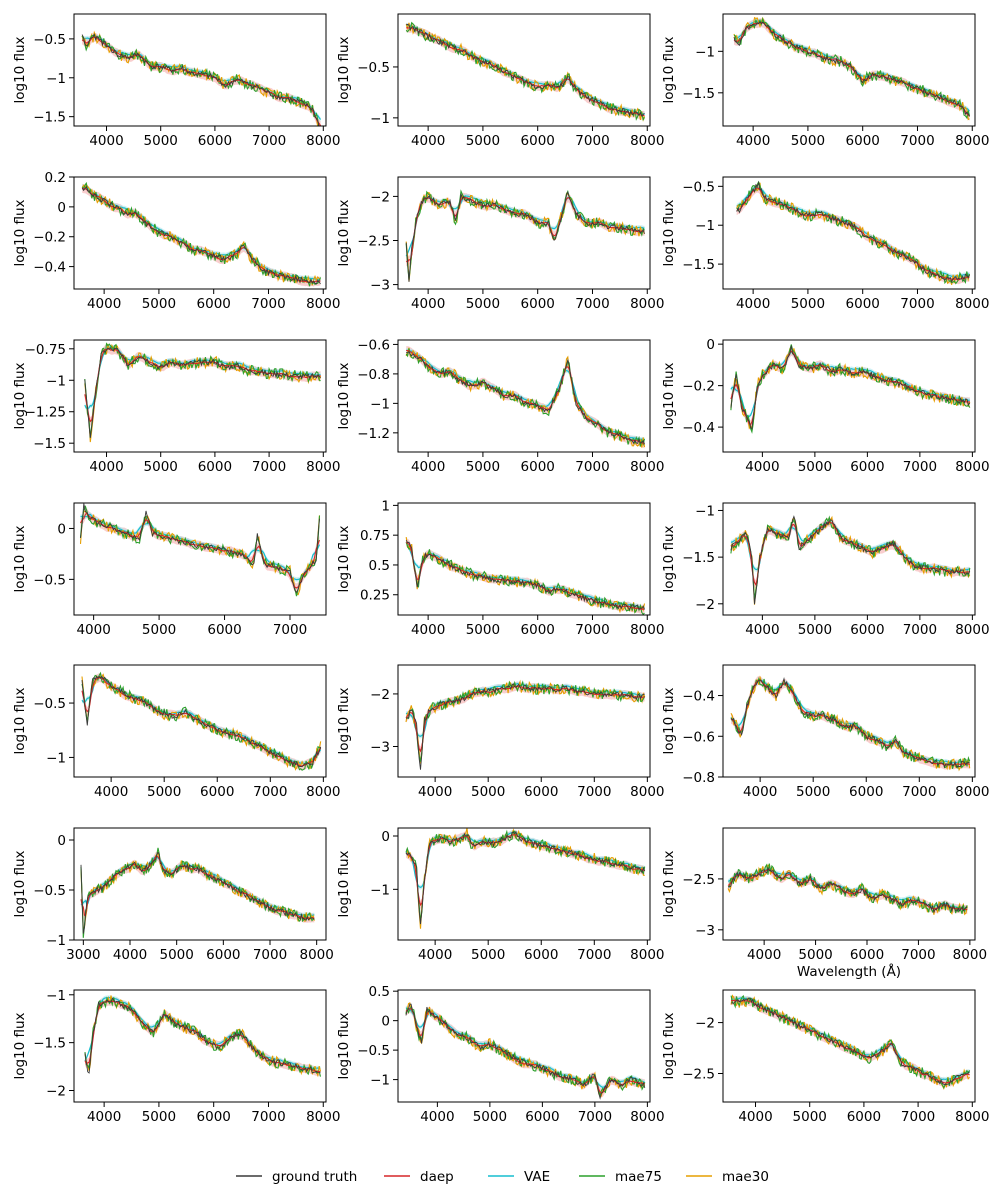  What do you see at coordinates (379, 992) in the screenshot?
I see `y-tick-label: 0.5` at bounding box center [379, 992].